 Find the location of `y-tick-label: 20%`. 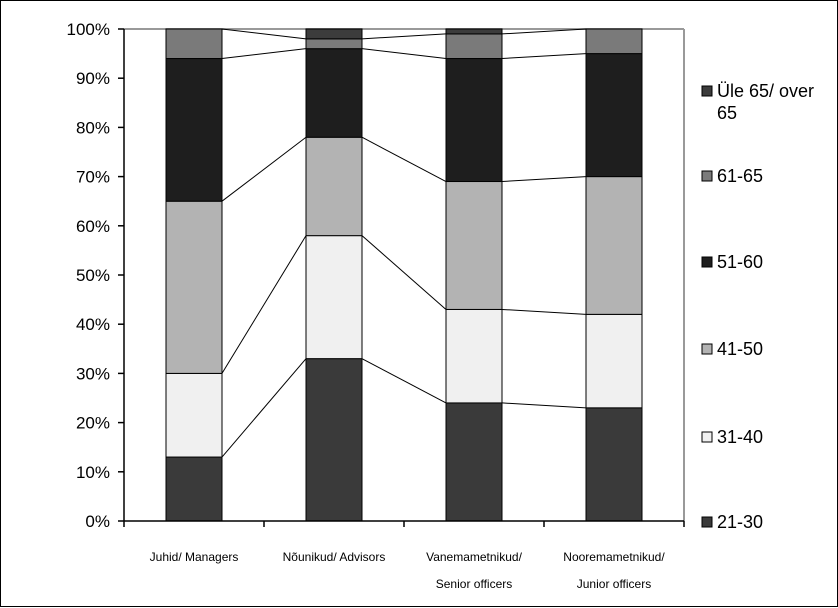

y-tick-label: 20% is located at coordinates (93, 423).